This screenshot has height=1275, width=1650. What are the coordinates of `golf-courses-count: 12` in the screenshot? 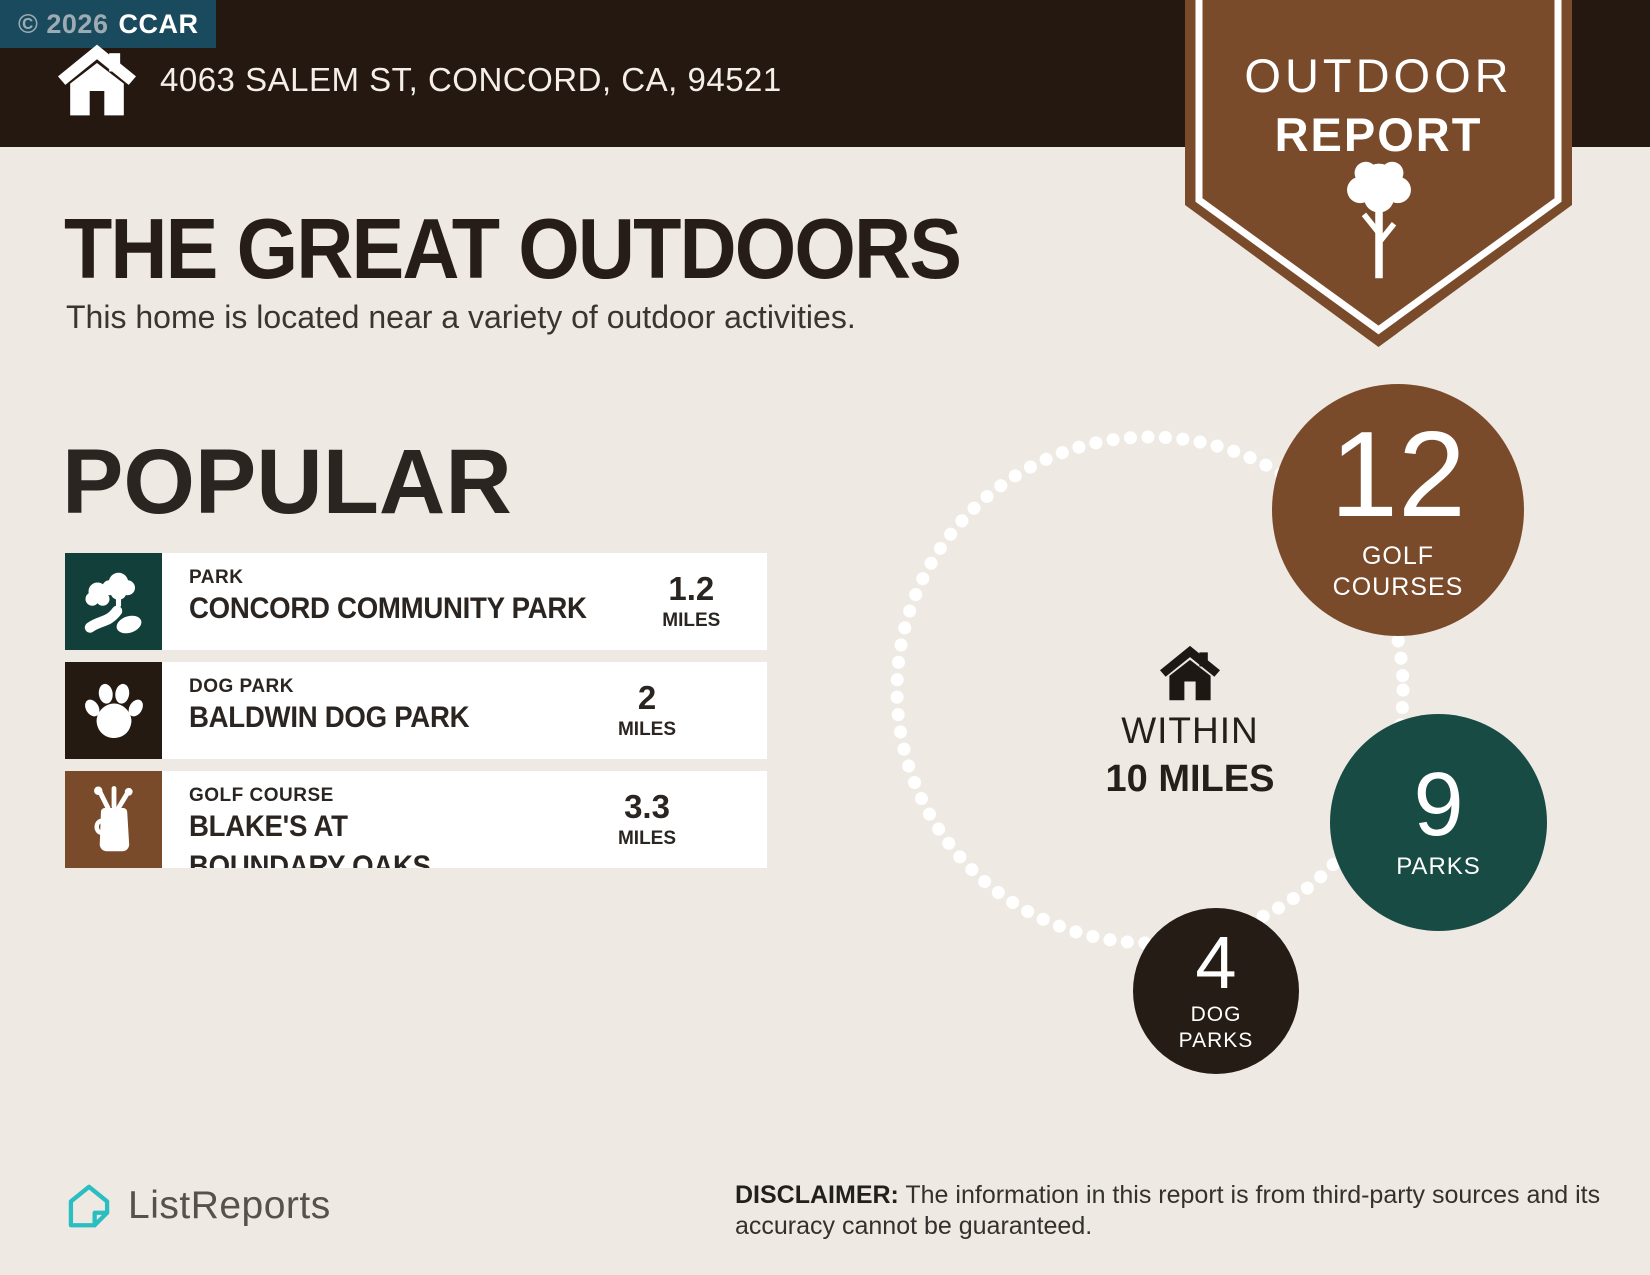 It's located at (1398, 473).